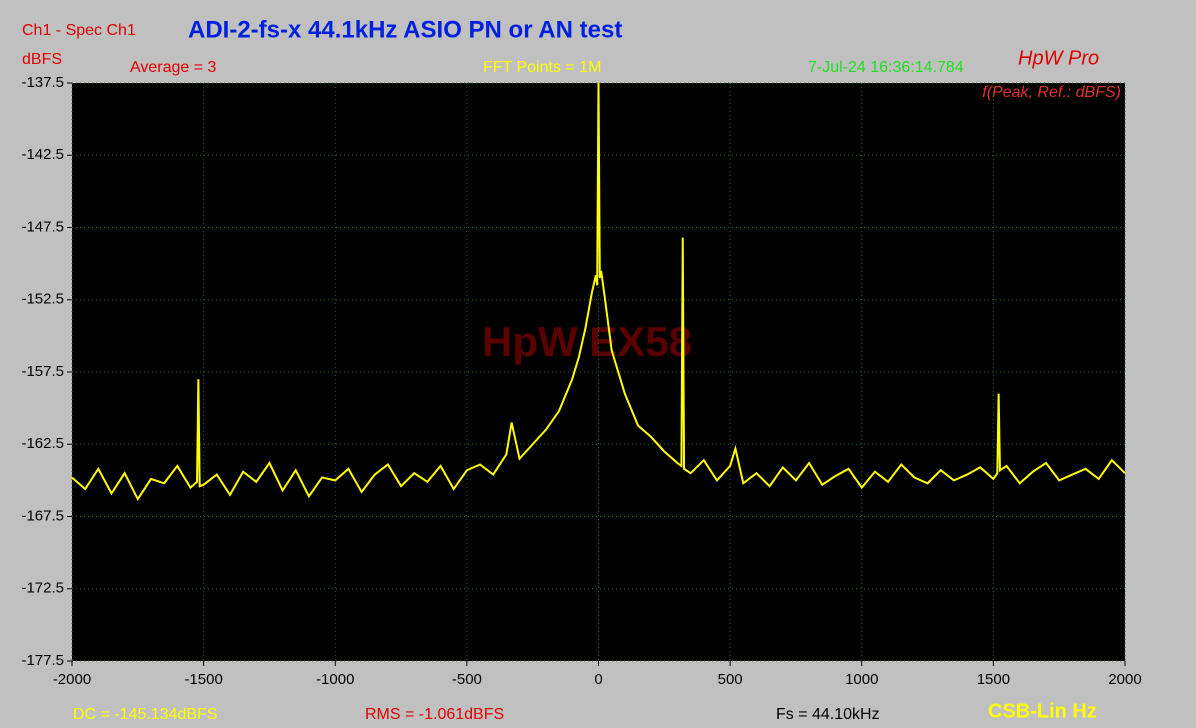 The width and height of the screenshot is (1196, 728). What do you see at coordinates (42, 371) in the screenshot?
I see `y-tick-label: -157.5` at bounding box center [42, 371].